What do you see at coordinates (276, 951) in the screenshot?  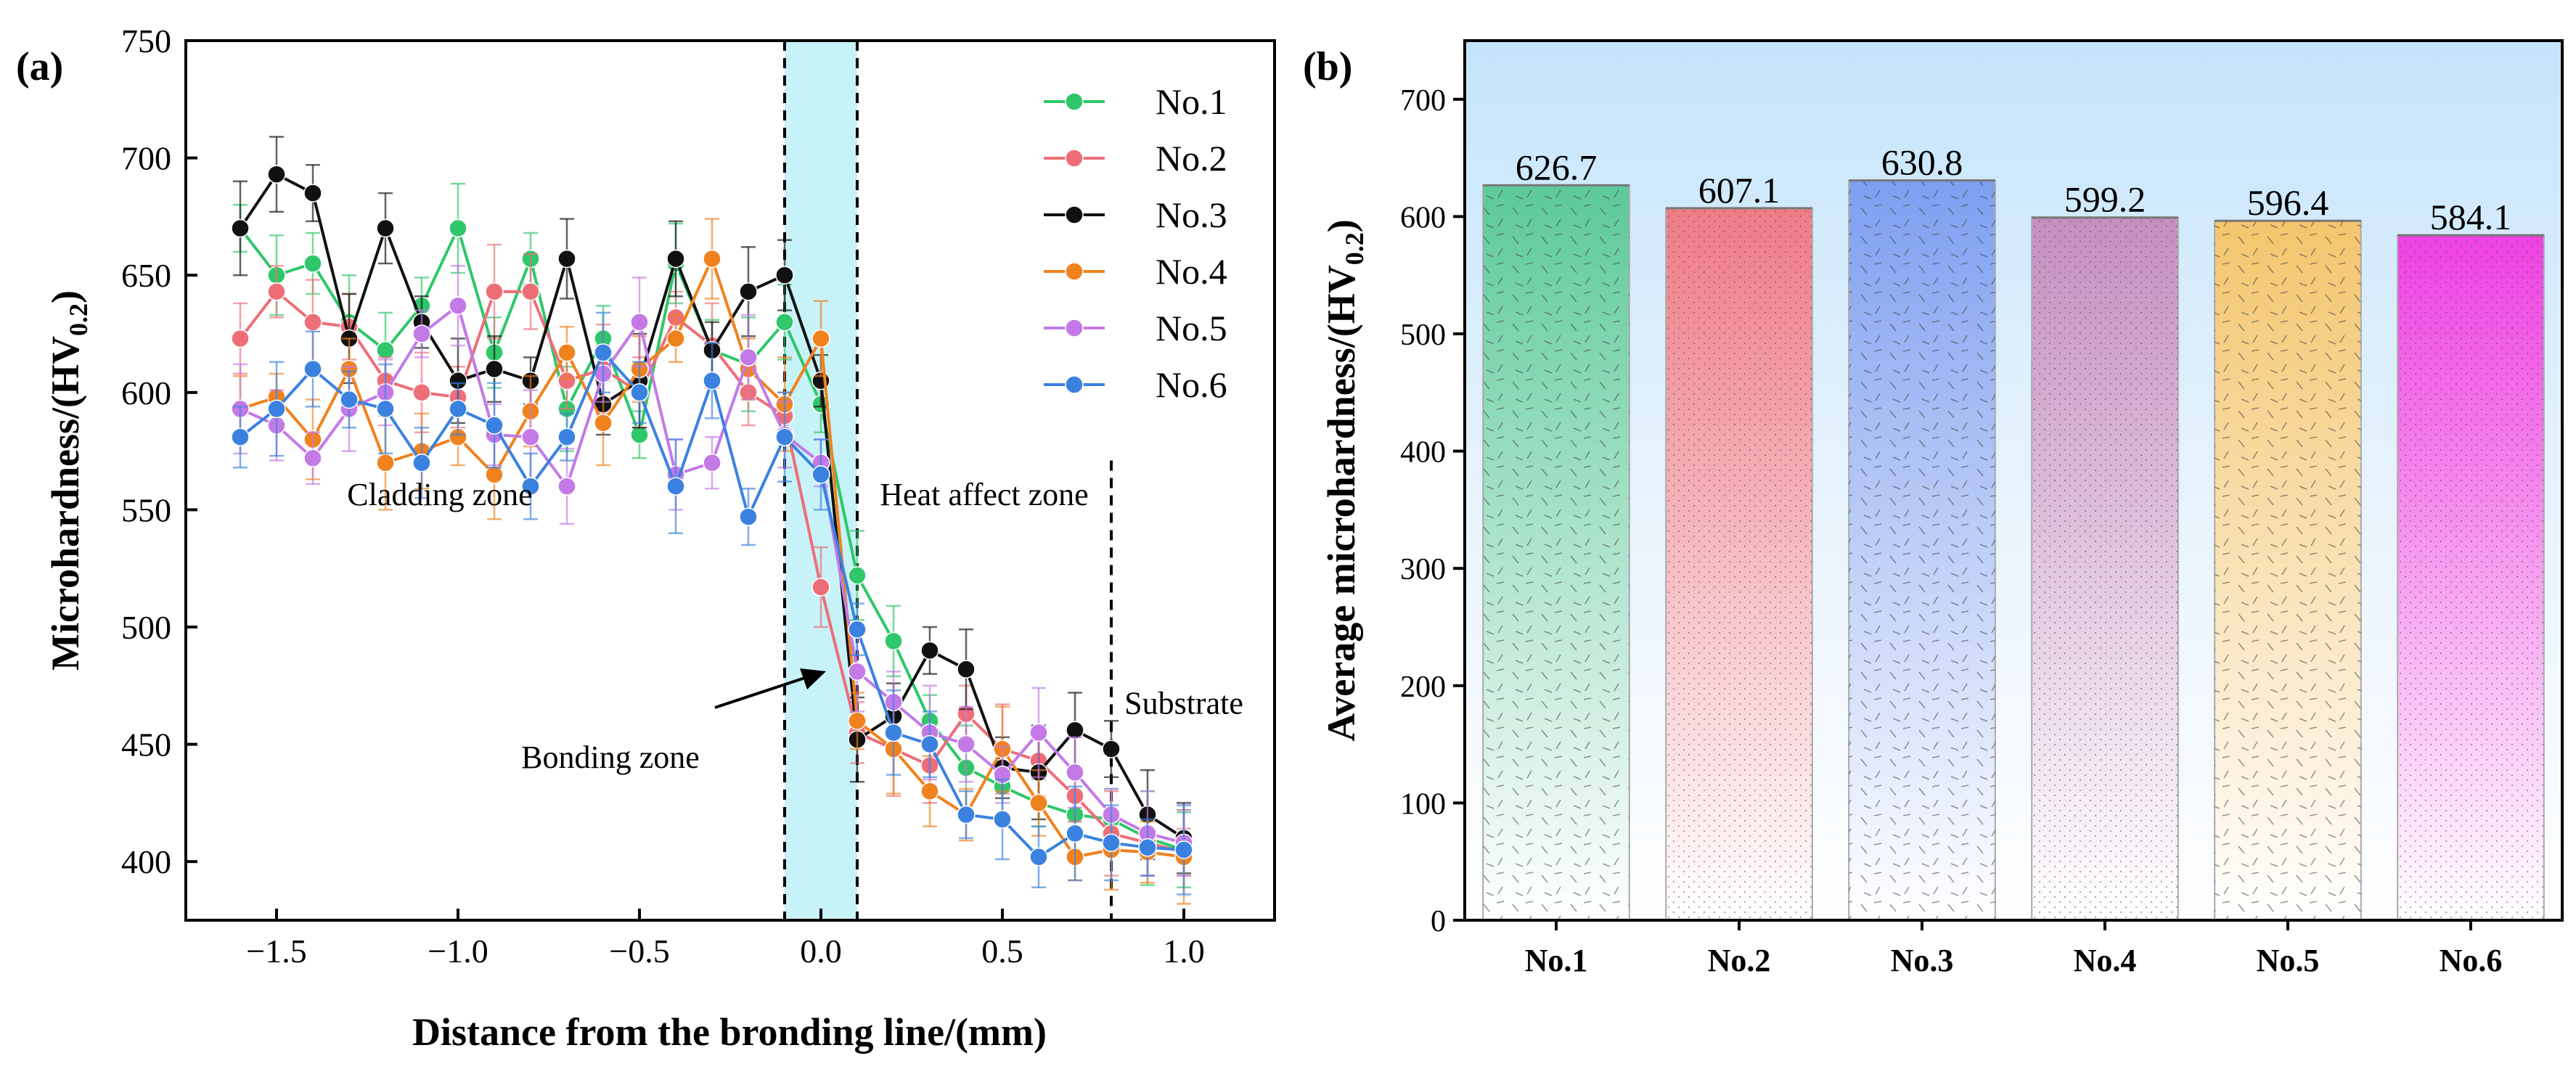 I see `x-tick-label-a: −1.5` at bounding box center [276, 951].